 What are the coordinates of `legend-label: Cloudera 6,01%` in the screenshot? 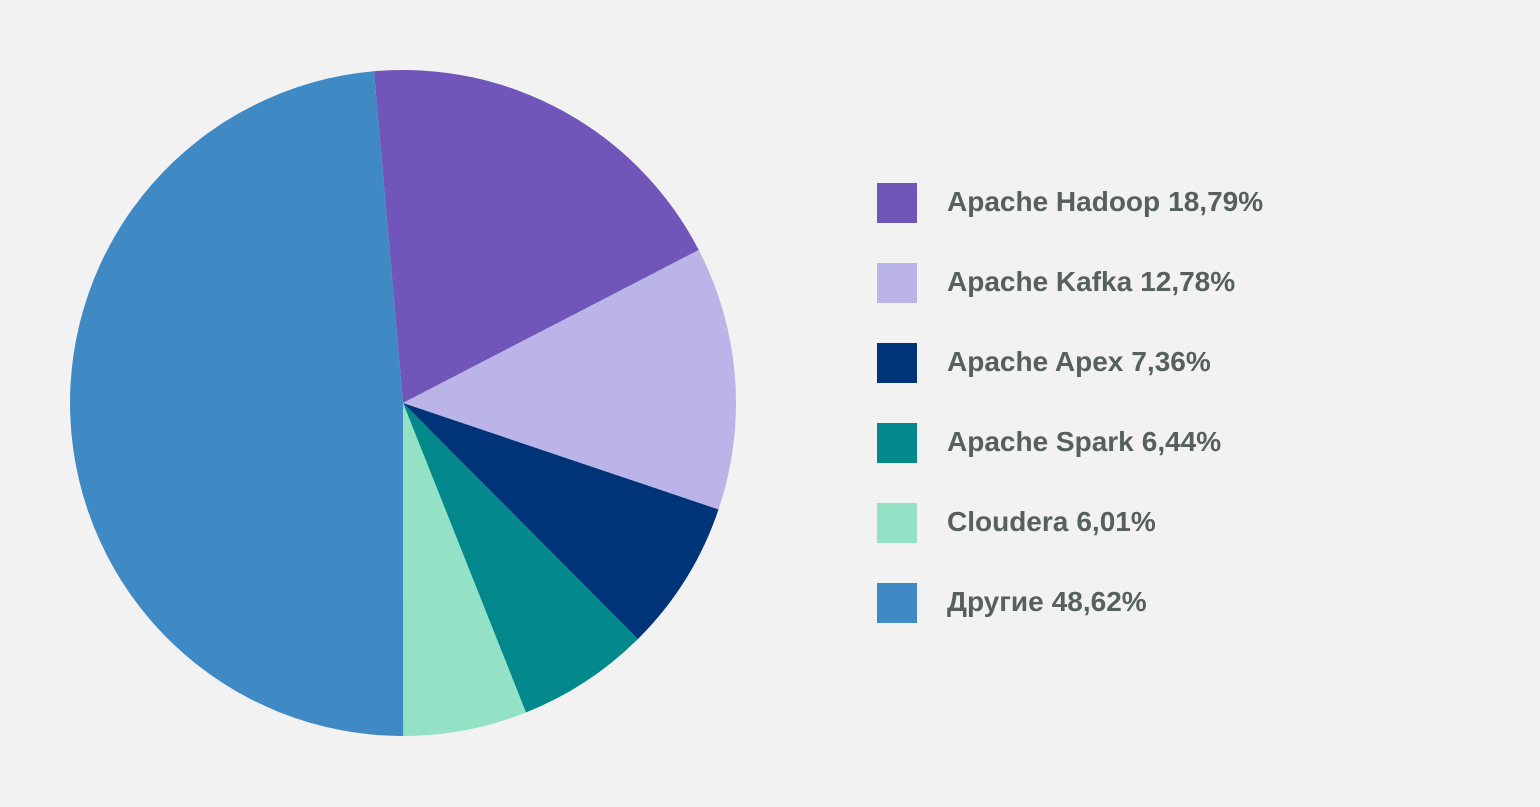 It's located at (1051, 521).